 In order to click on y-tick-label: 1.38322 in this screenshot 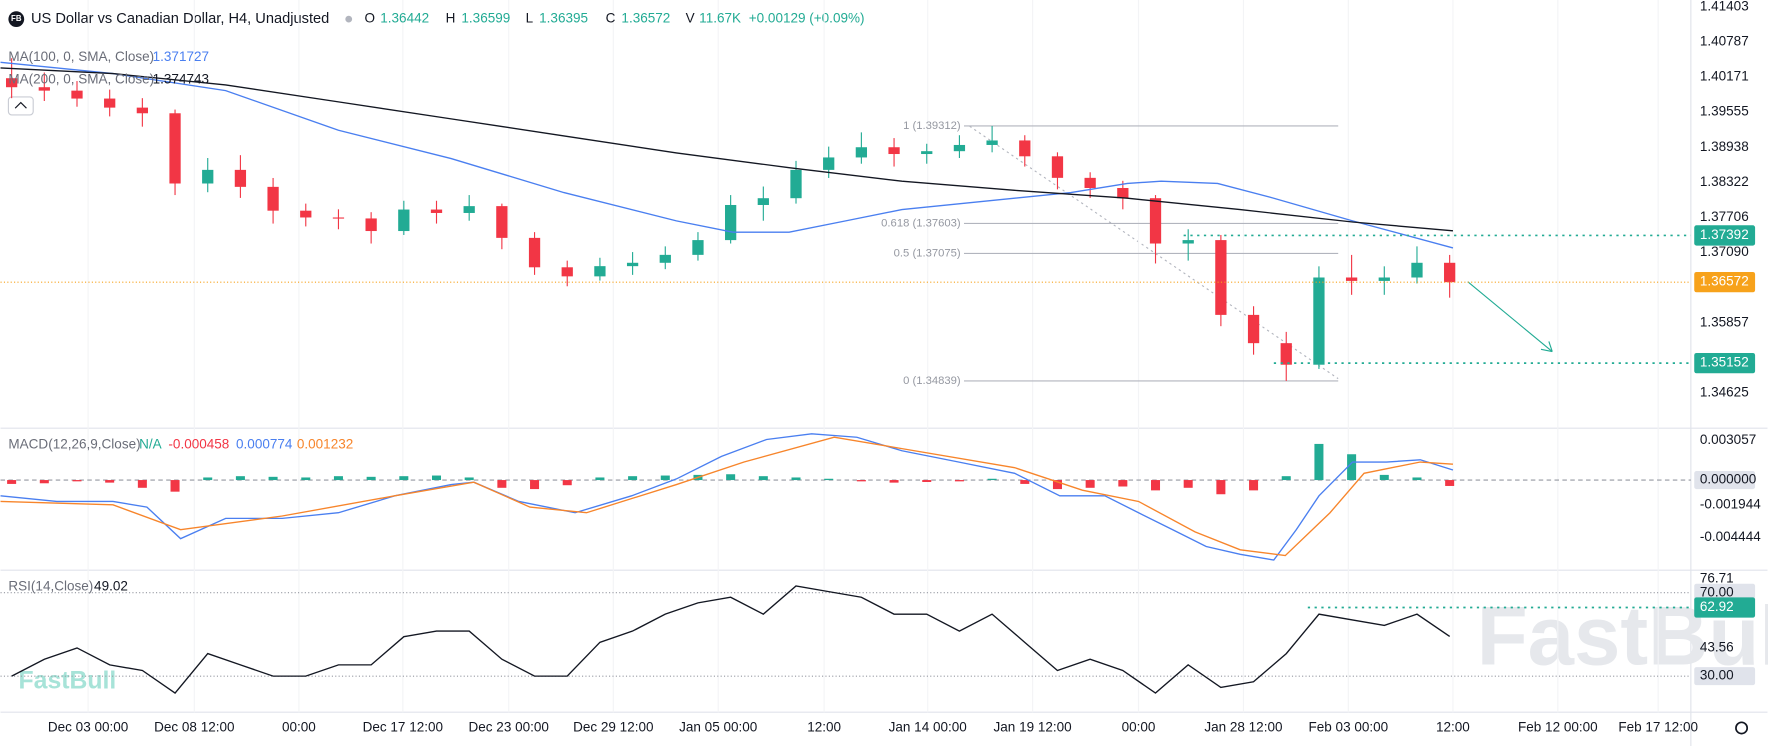, I will do `click(1724, 181)`.